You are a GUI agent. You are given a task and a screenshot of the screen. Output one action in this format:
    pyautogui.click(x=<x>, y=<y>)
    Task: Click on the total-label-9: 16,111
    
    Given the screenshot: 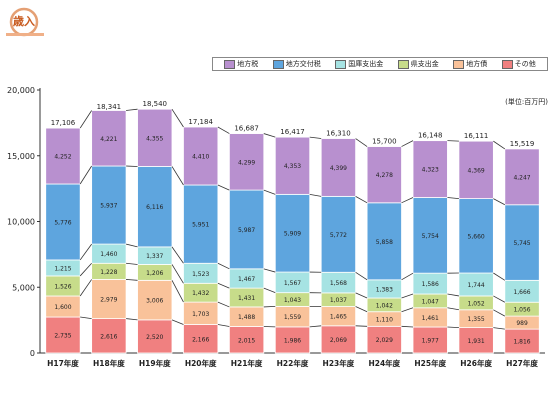 What is the action you would take?
    pyautogui.click(x=476, y=136)
    